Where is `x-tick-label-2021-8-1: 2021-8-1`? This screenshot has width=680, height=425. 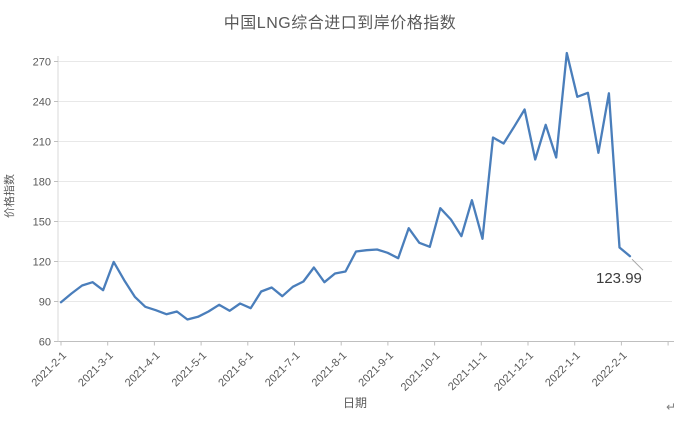
x-tick-label-2021-8-1: 2021-8-1 is located at coordinates (330, 370).